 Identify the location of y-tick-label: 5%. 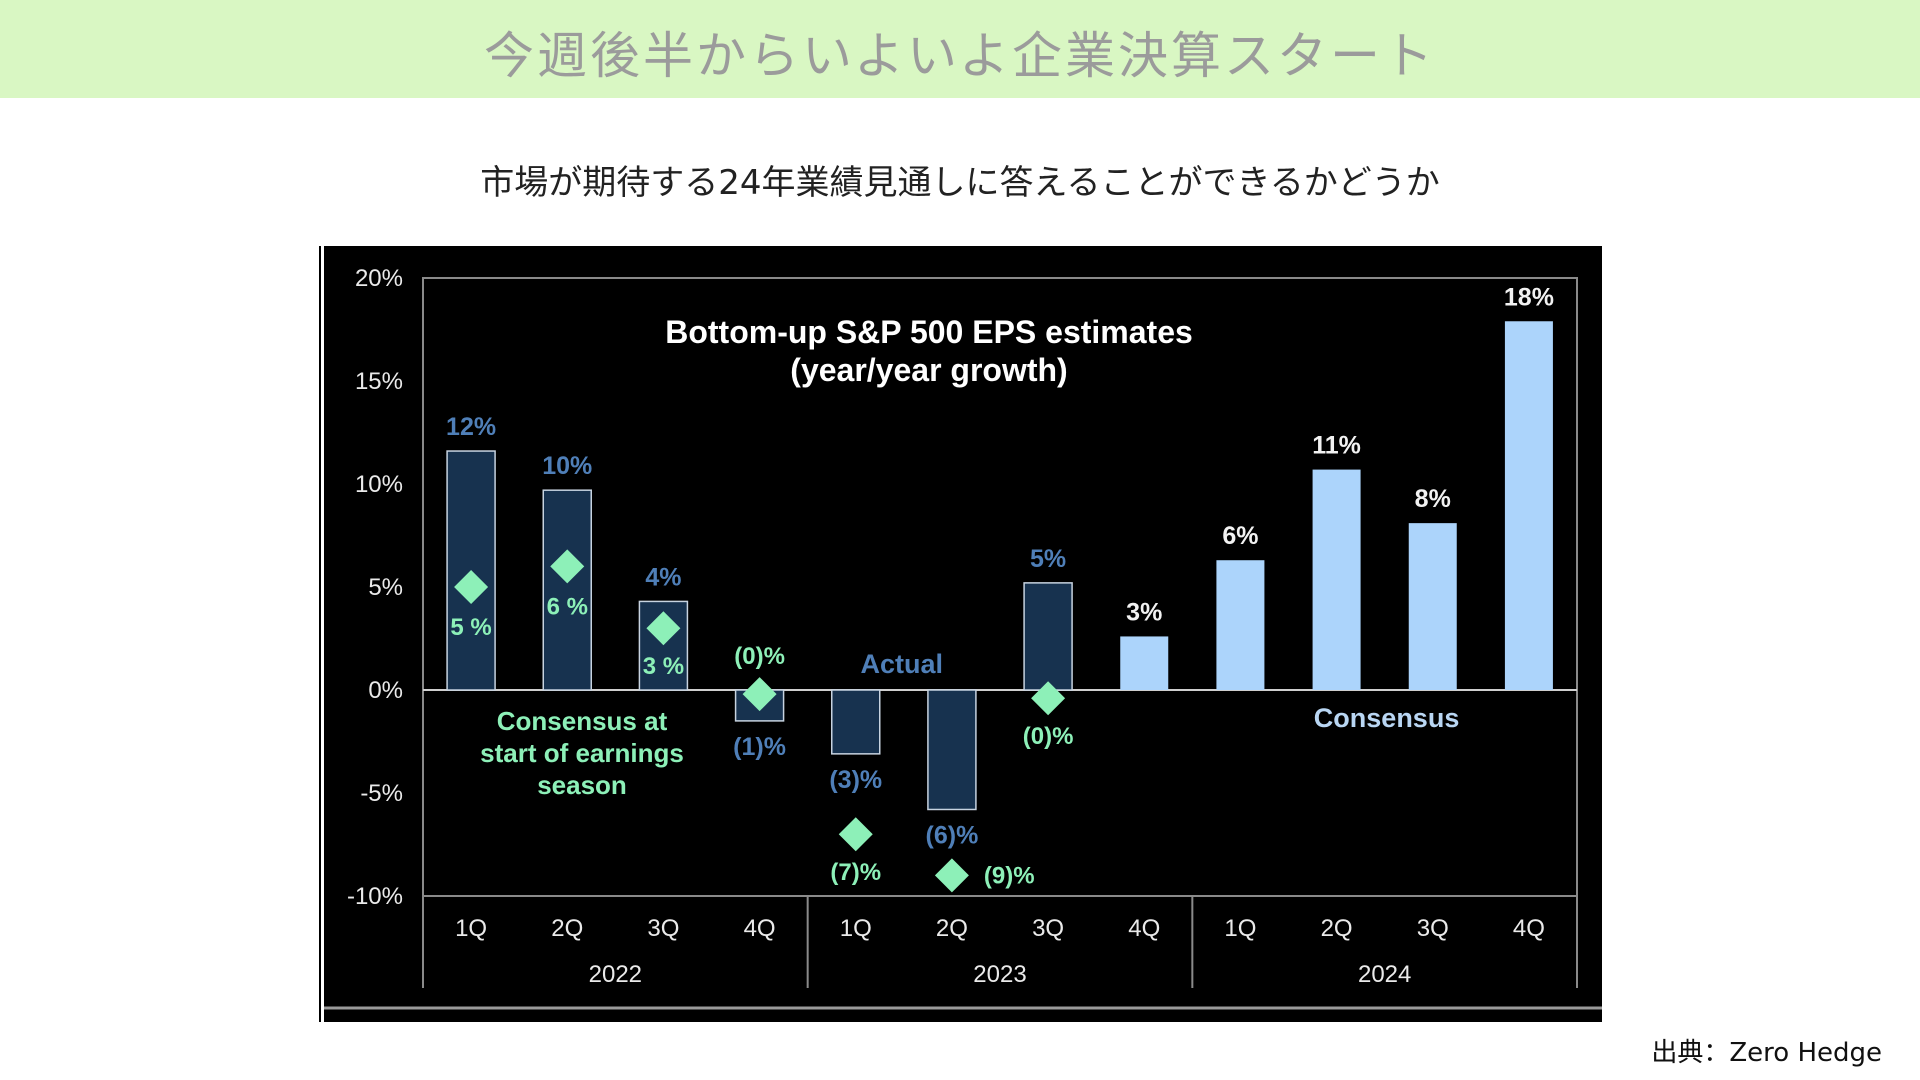
(385, 587).